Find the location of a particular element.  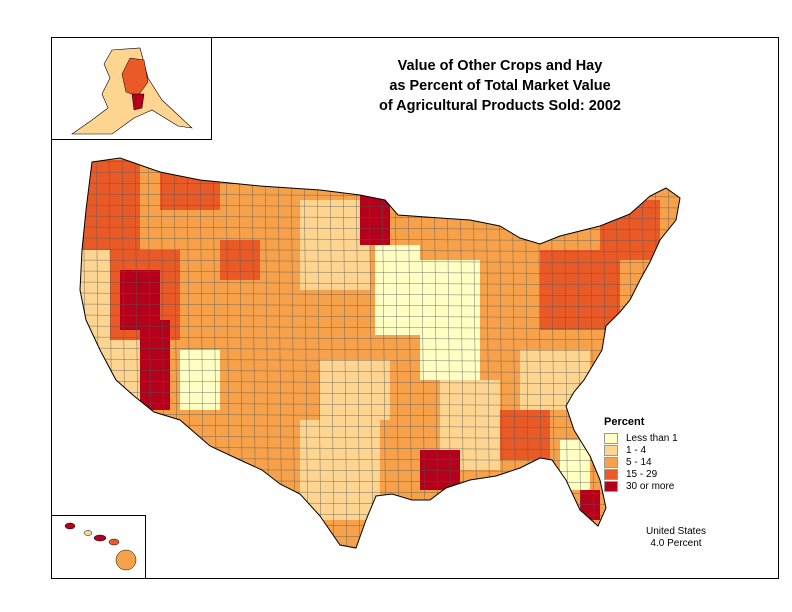

legend-item: 15 - 29 is located at coordinates (641, 474).